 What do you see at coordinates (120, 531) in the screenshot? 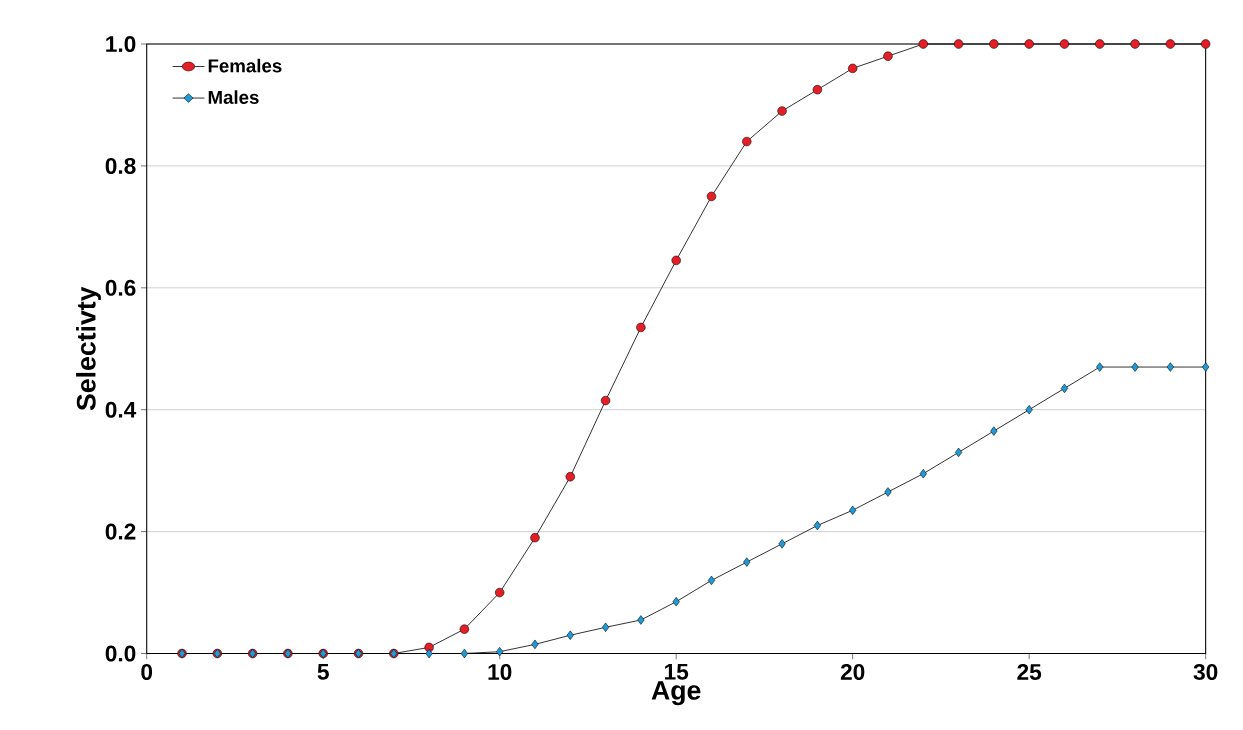
I see `y-tick-label: 0.2` at bounding box center [120, 531].